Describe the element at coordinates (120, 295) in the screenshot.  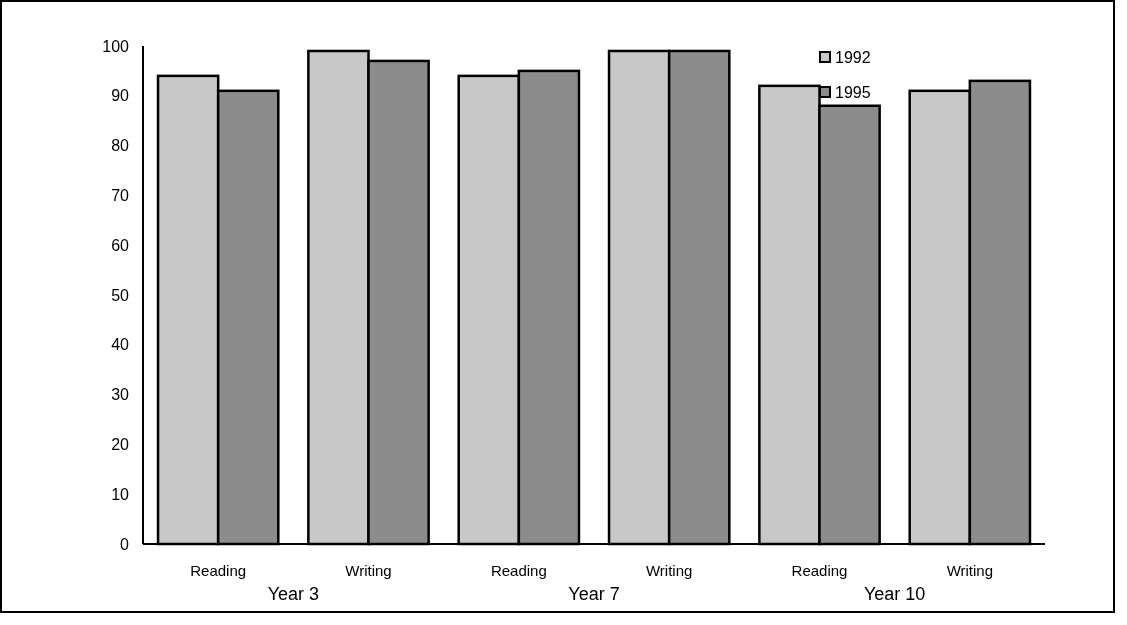
I see `y-tick-label: 50` at that location.